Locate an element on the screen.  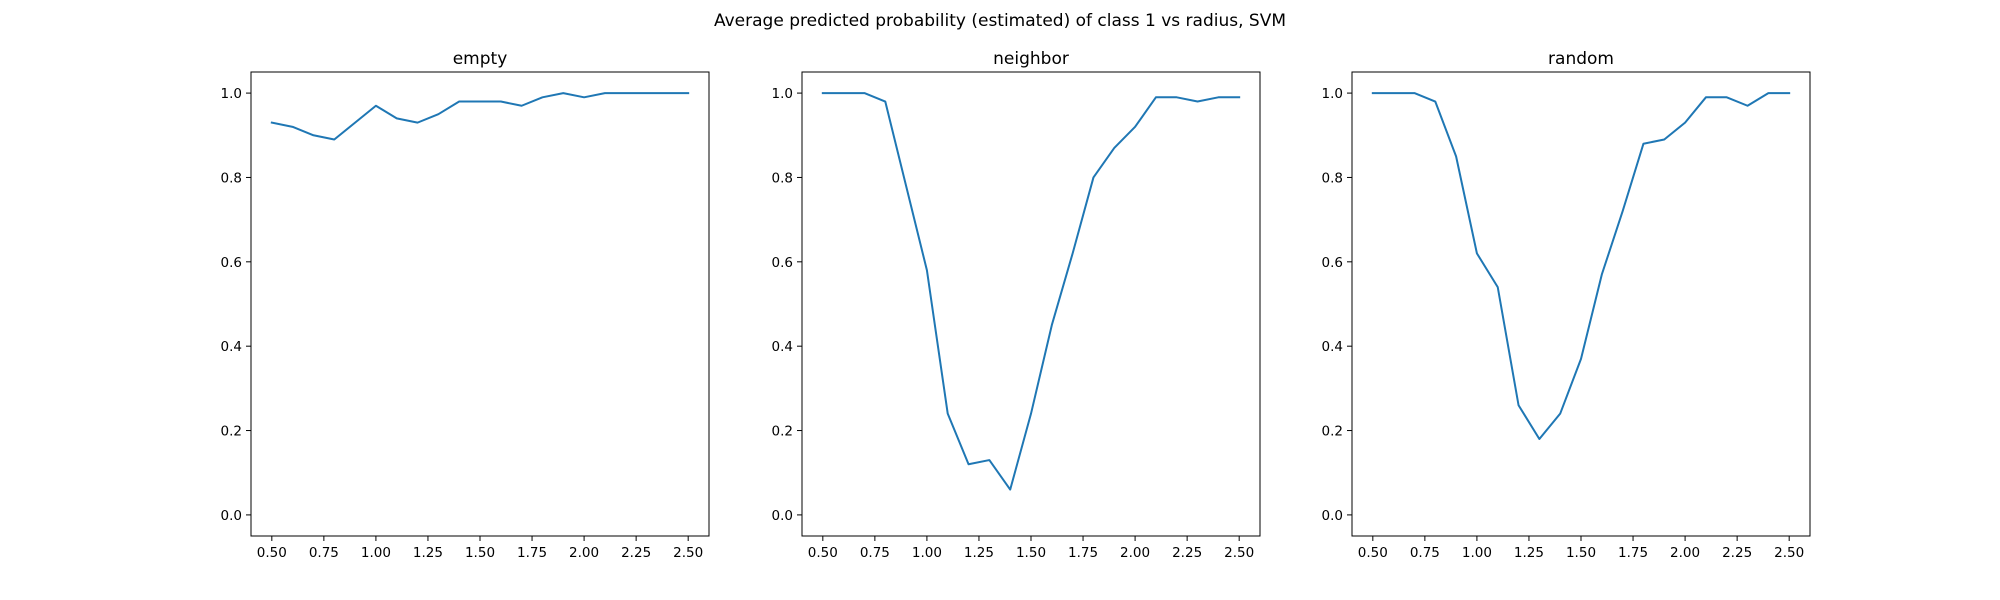
subplot-title: neighbor is located at coordinates (1031, 59).